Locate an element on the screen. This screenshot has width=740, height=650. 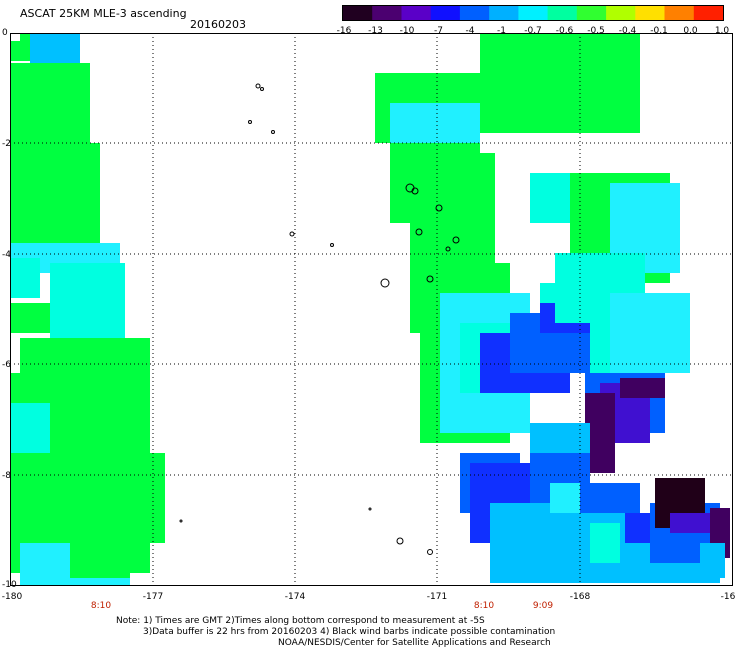
colorbar-frame is located at coordinates (533, 13).